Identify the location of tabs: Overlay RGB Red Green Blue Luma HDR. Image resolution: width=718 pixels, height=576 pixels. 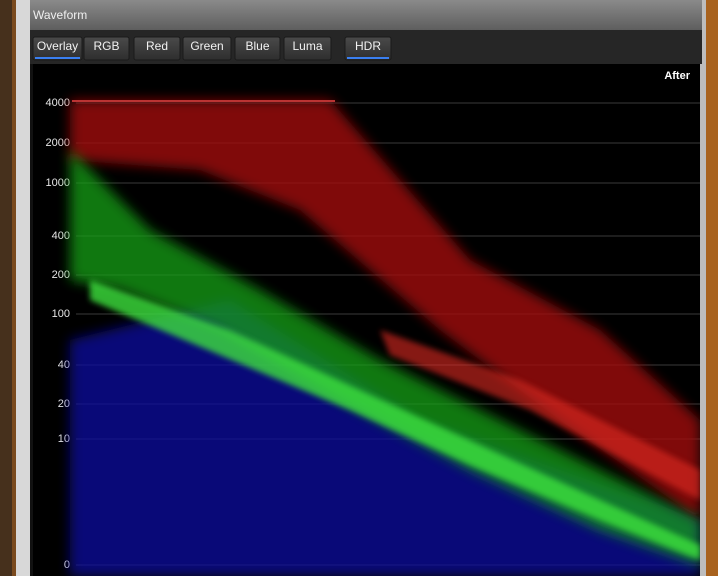
(212, 48).